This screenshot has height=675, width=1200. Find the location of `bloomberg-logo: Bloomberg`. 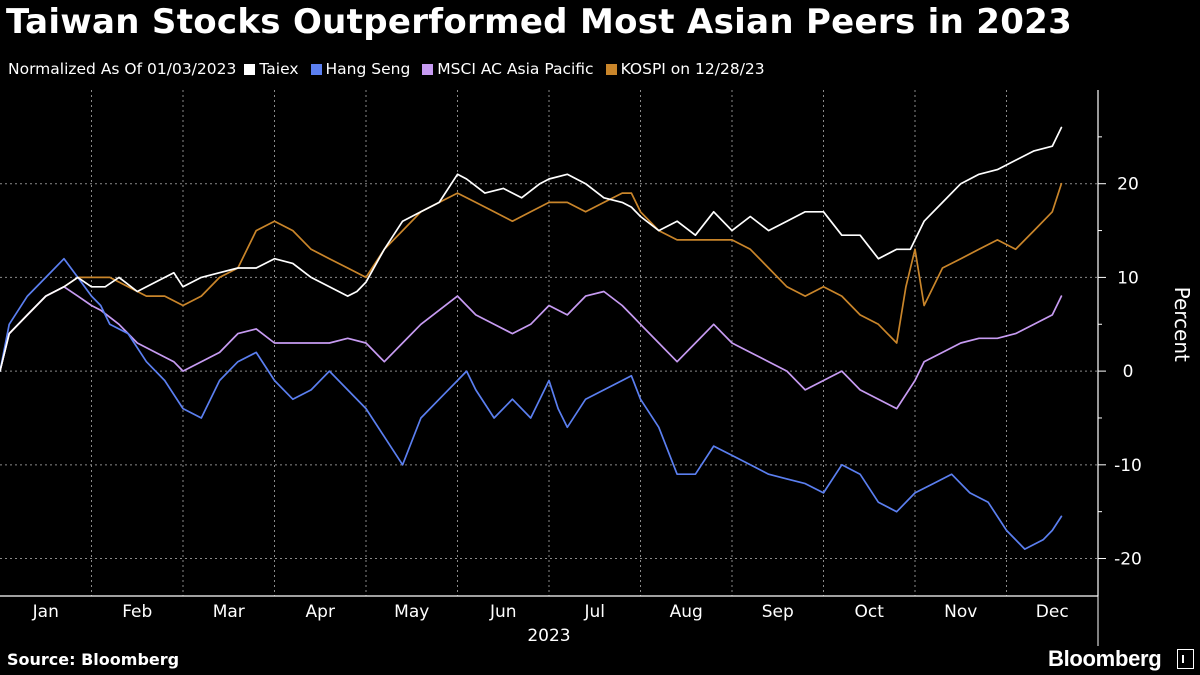

bloomberg-logo: Bloomberg is located at coordinates (1105, 658).